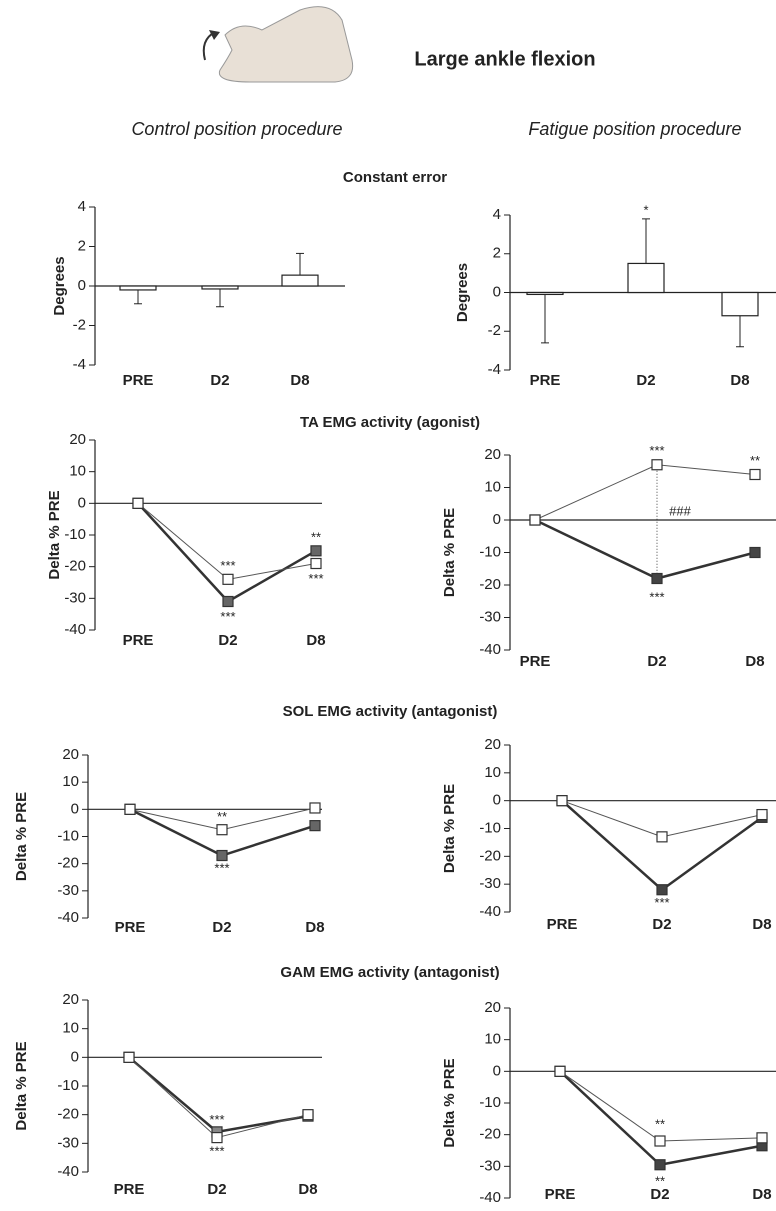 Image resolution: width=776 pixels, height=1211 pixels. Describe the element at coordinates (462, 292) in the screenshot. I see `y-axis-label: Degrees` at that location.